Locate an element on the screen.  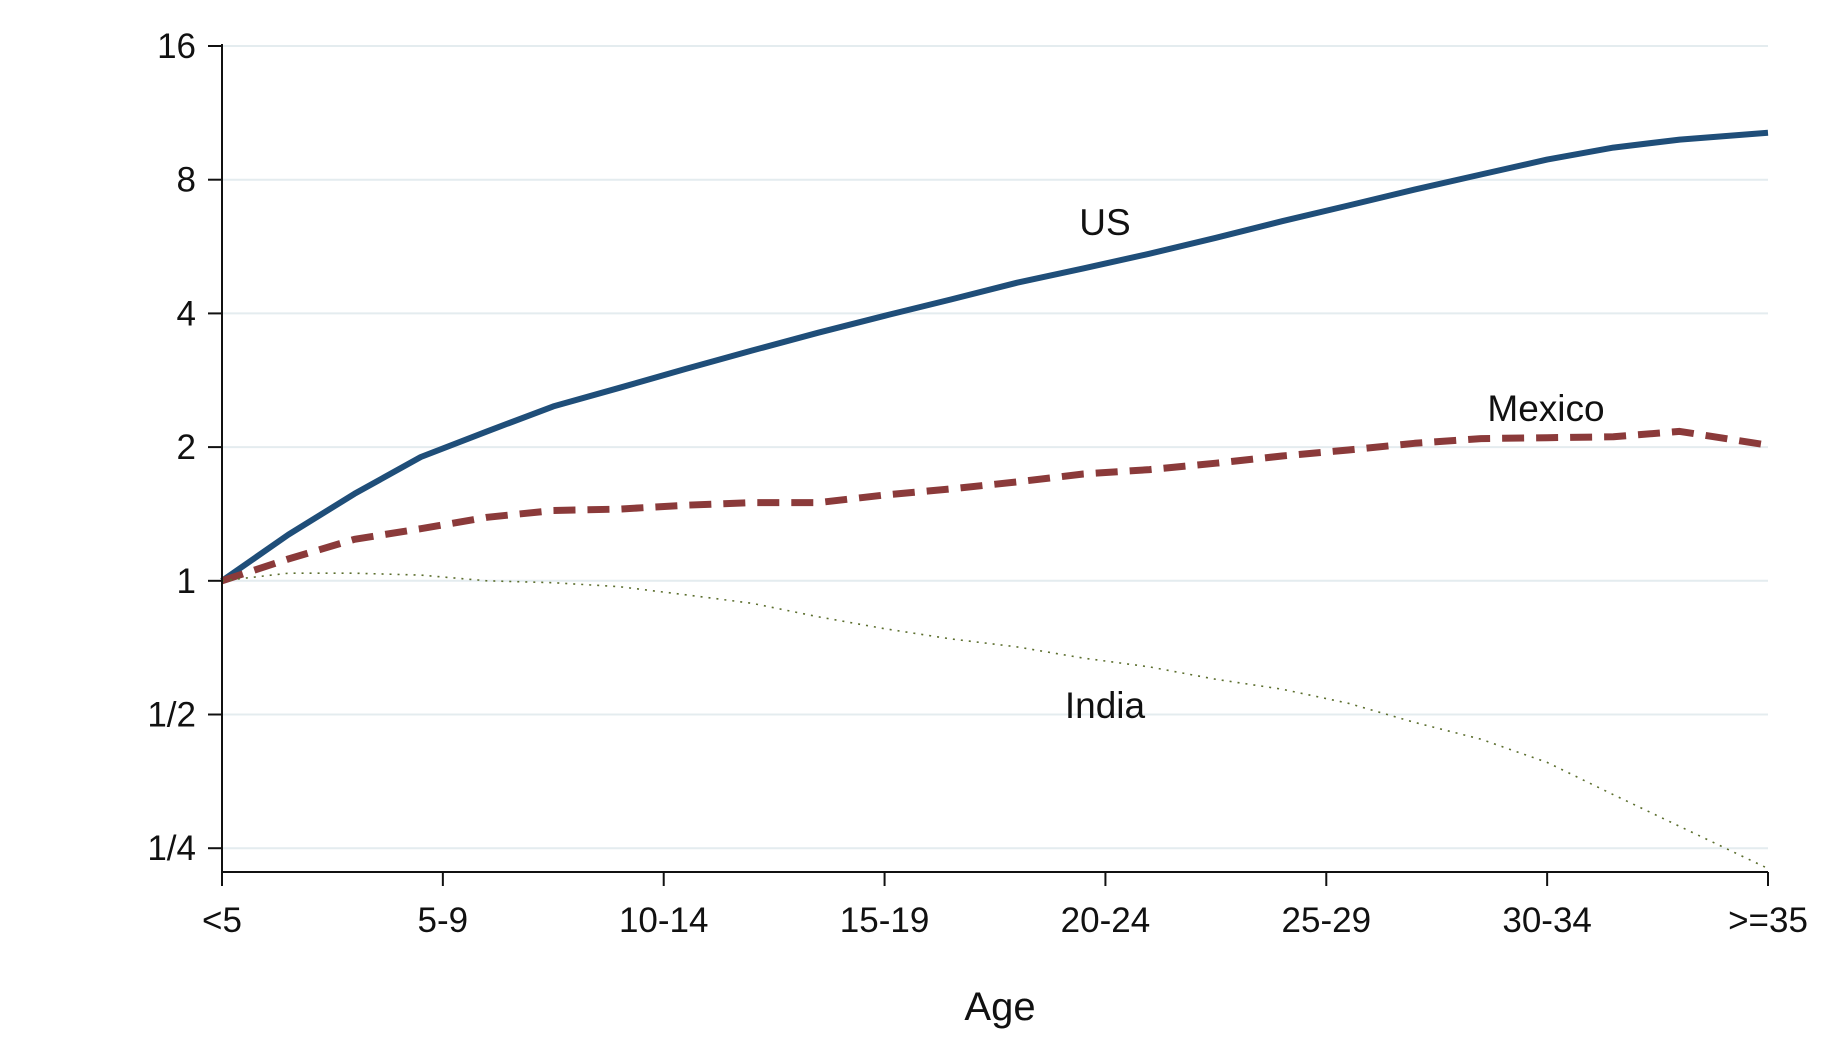
y-tick-label-3: 2 is located at coordinates (186, 447).